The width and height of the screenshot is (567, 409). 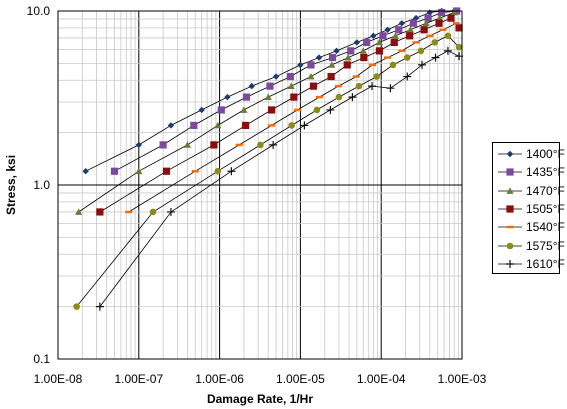 What do you see at coordinates (58, 379) in the screenshot?
I see `x-tick-label: 1.00E-08` at bounding box center [58, 379].